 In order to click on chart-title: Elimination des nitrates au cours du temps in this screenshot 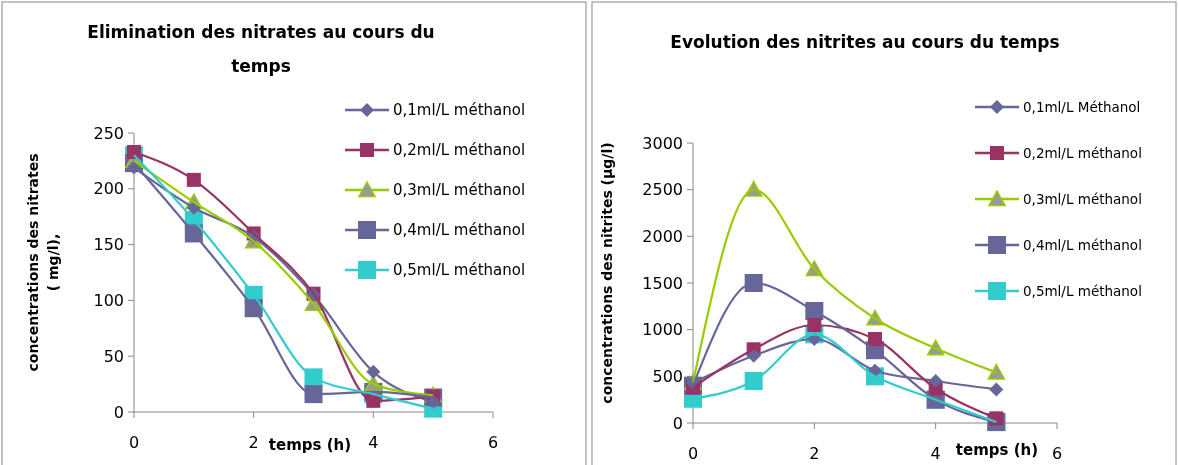, I will do `click(261, 49)`.